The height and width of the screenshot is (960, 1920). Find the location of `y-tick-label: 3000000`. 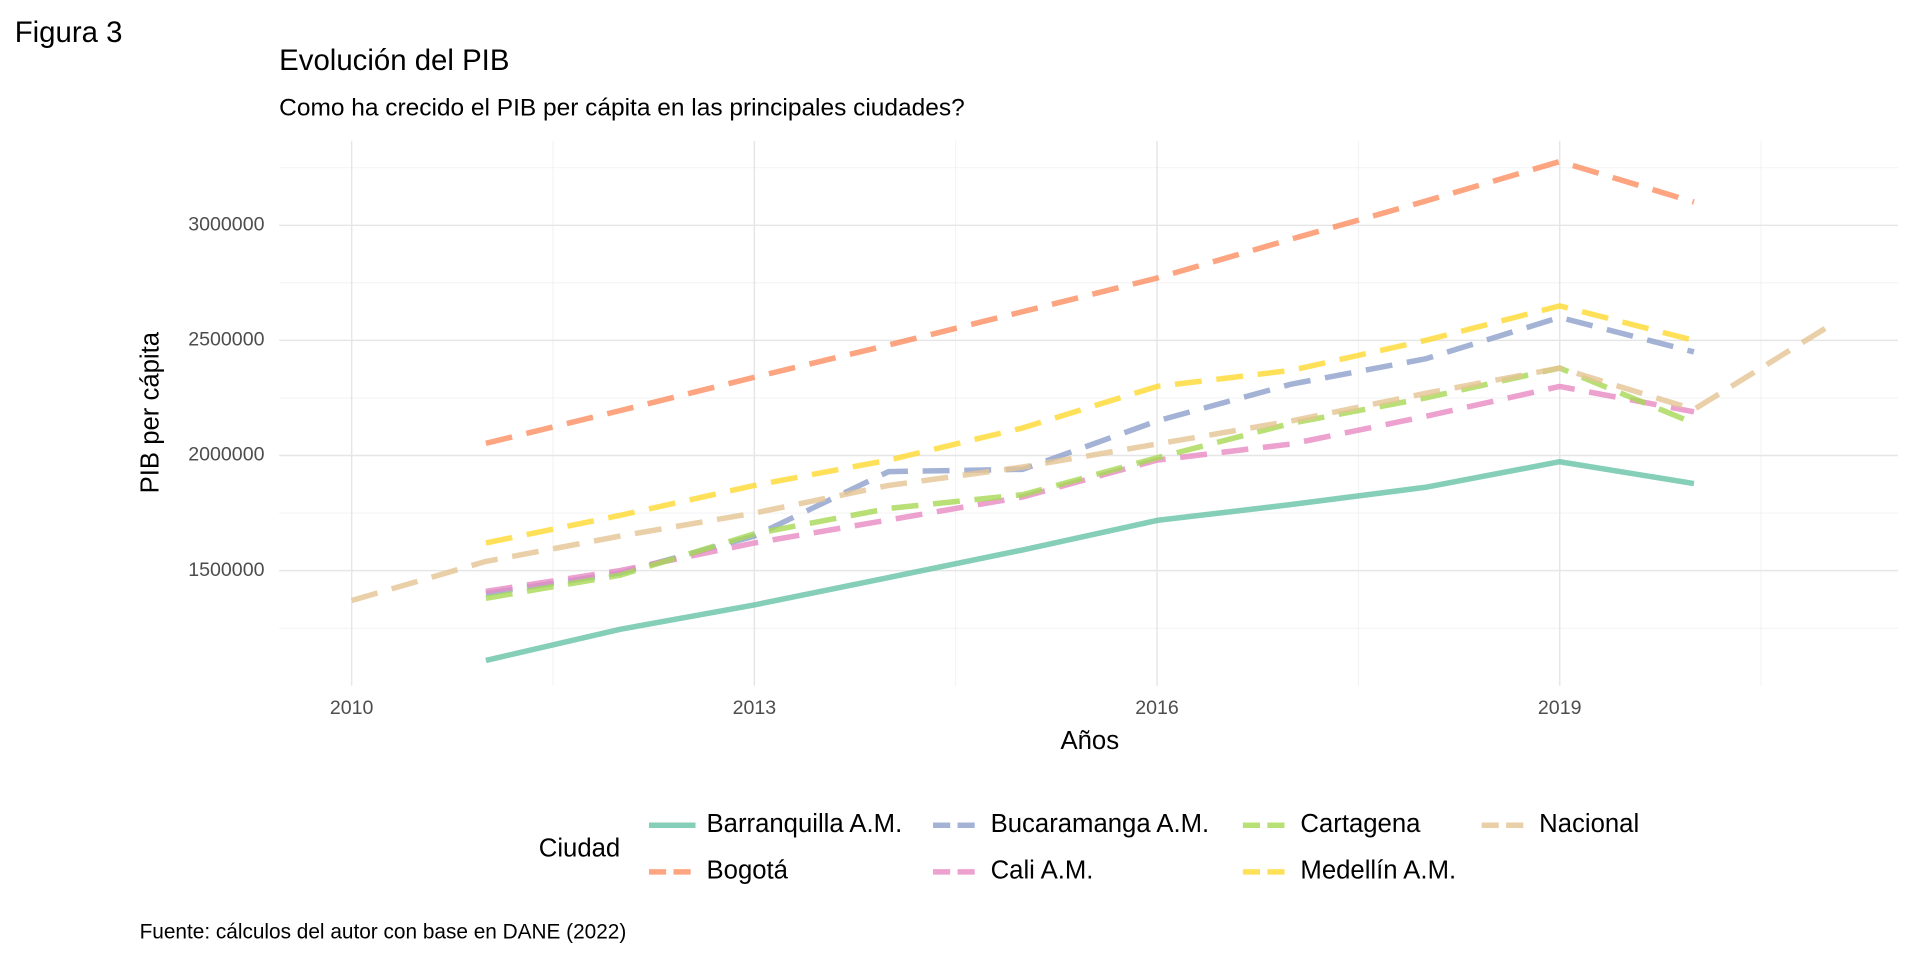

y-tick-label: 3000000 is located at coordinates (226, 224).